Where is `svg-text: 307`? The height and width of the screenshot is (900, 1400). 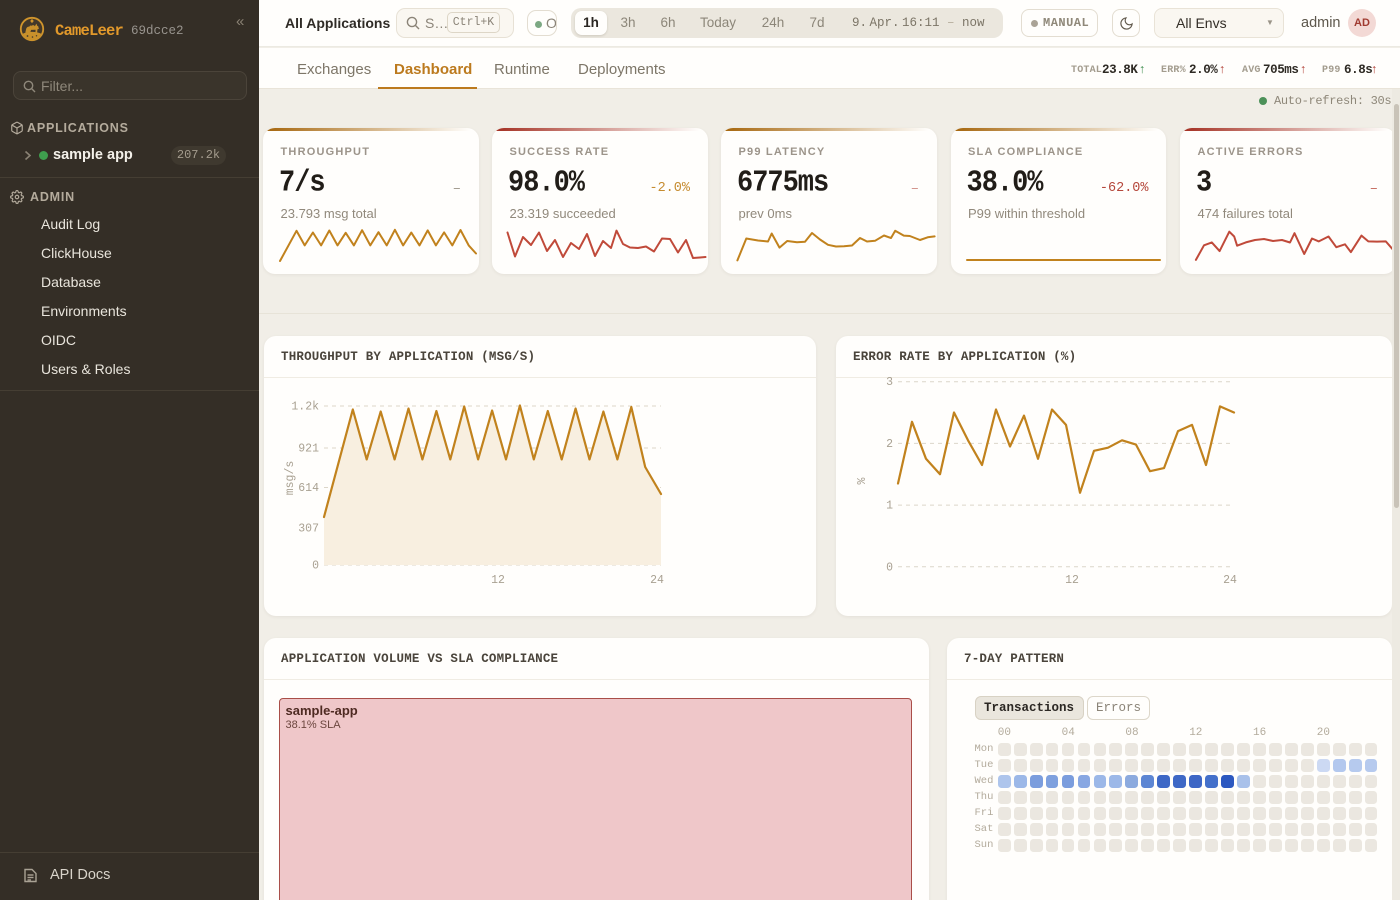
svg-text: 307 is located at coordinates (308, 529).